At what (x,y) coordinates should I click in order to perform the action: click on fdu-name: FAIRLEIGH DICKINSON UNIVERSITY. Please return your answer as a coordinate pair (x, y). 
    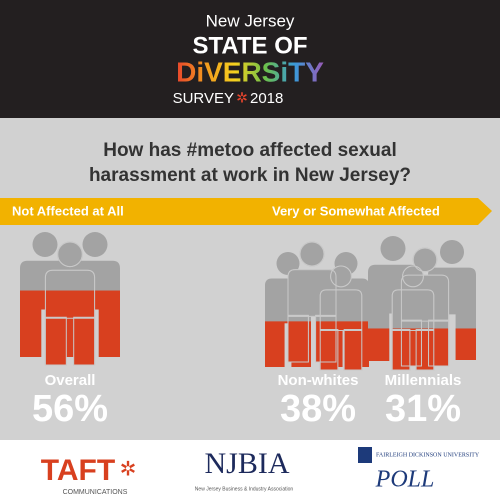
    Looking at the image, I should click on (428, 455).